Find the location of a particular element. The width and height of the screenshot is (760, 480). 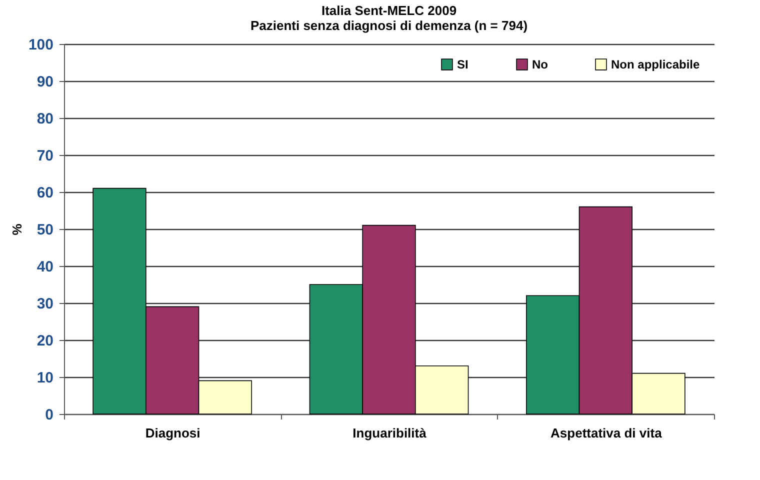

legend-label: No is located at coordinates (540, 64).